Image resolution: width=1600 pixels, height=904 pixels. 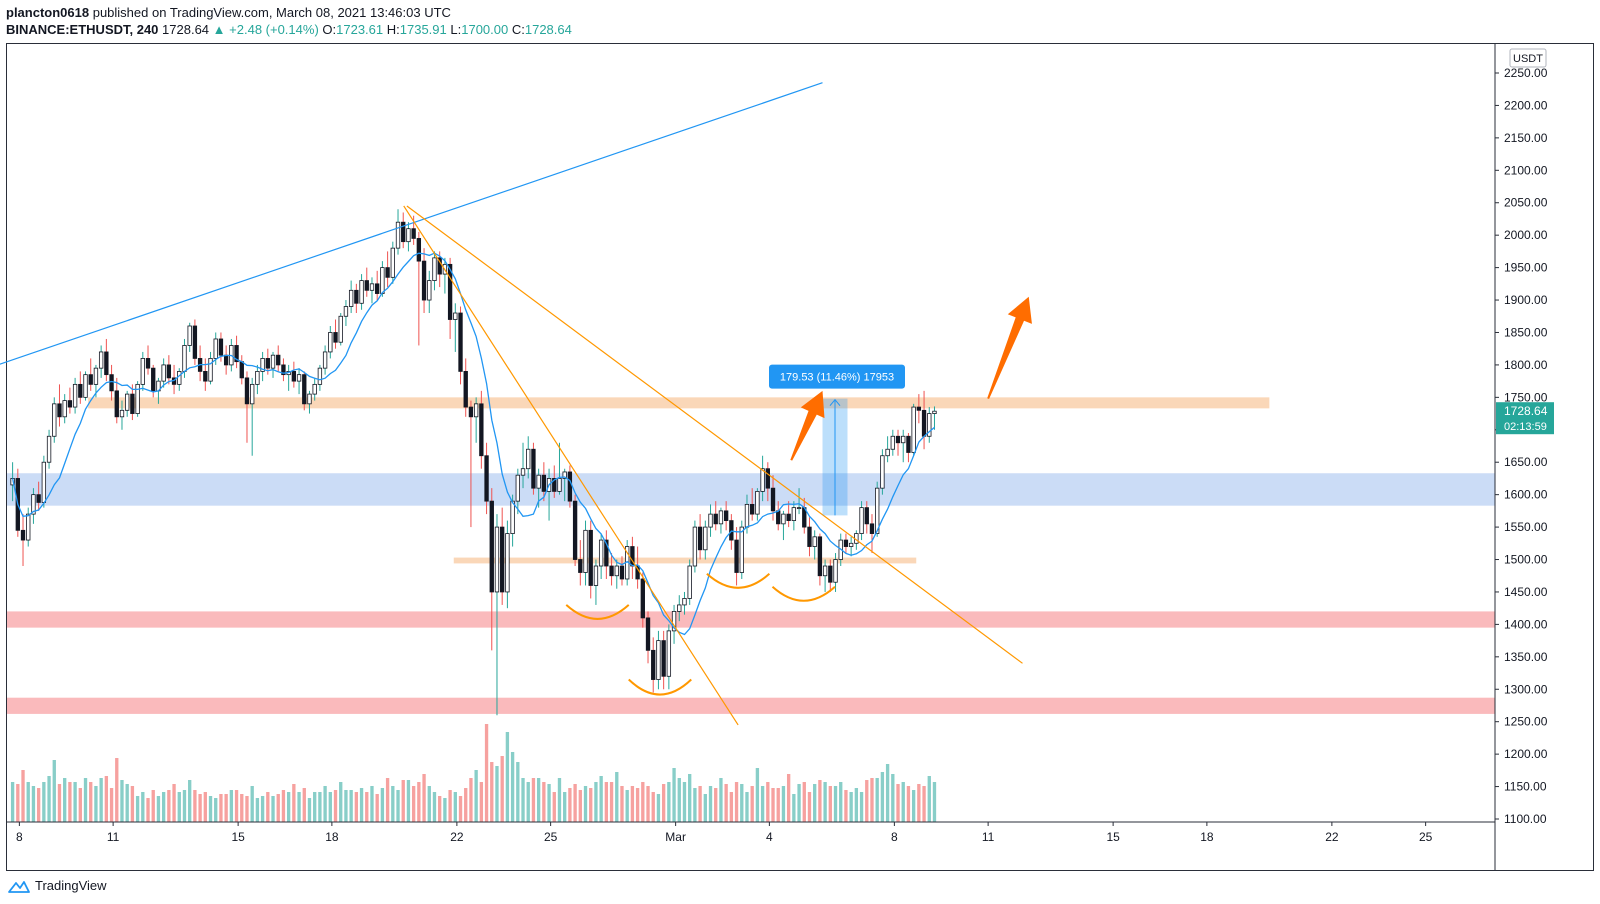 What do you see at coordinates (1526, 235) in the screenshot?
I see `price-tick-label: 2000.00` at bounding box center [1526, 235].